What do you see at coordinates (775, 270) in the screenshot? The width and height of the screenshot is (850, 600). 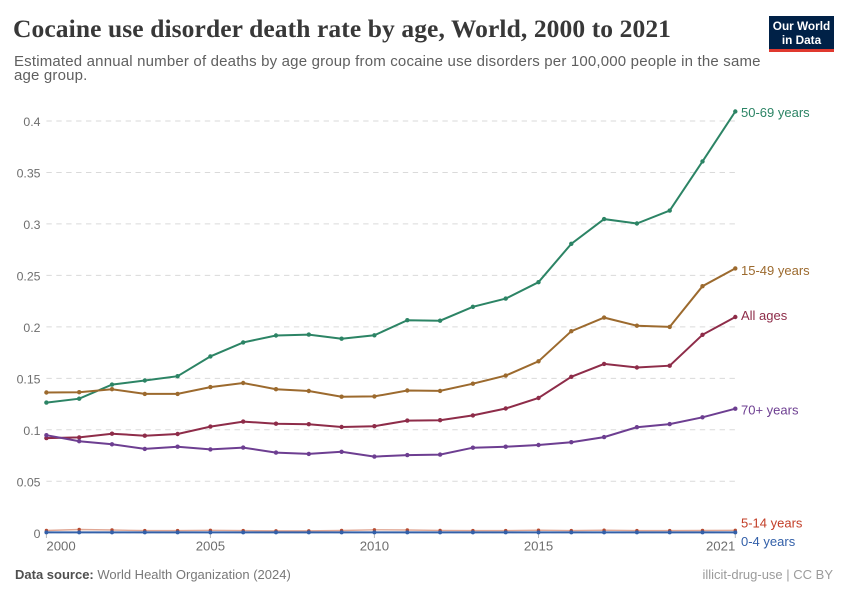 I see `svg-text: 15-49 years` at bounding box center [775, 270].